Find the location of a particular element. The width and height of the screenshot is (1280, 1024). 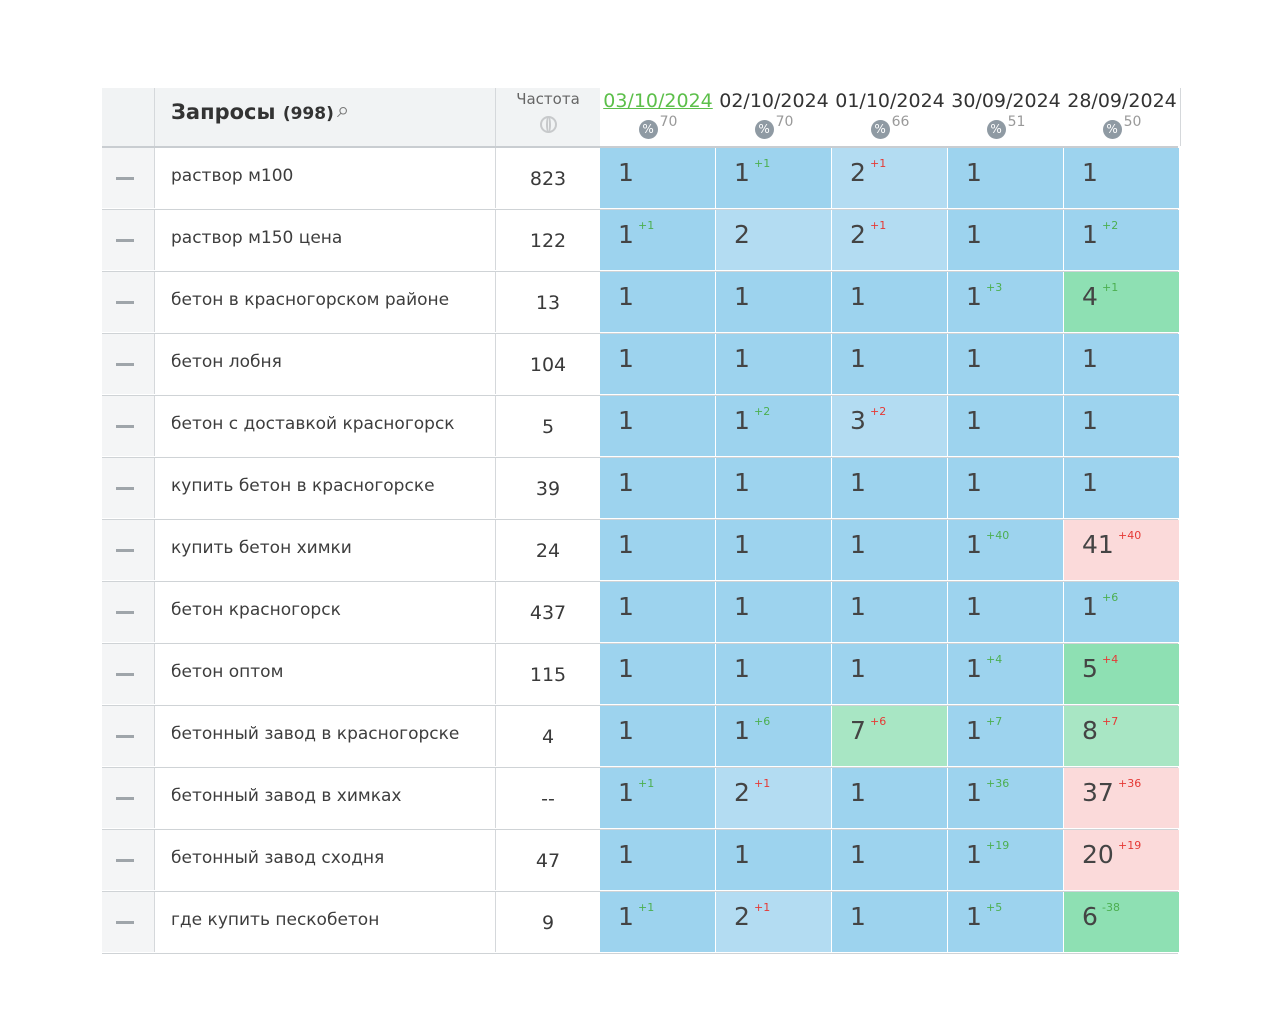

position-cell: 6 -38 is located at coordinates (1122, 922).